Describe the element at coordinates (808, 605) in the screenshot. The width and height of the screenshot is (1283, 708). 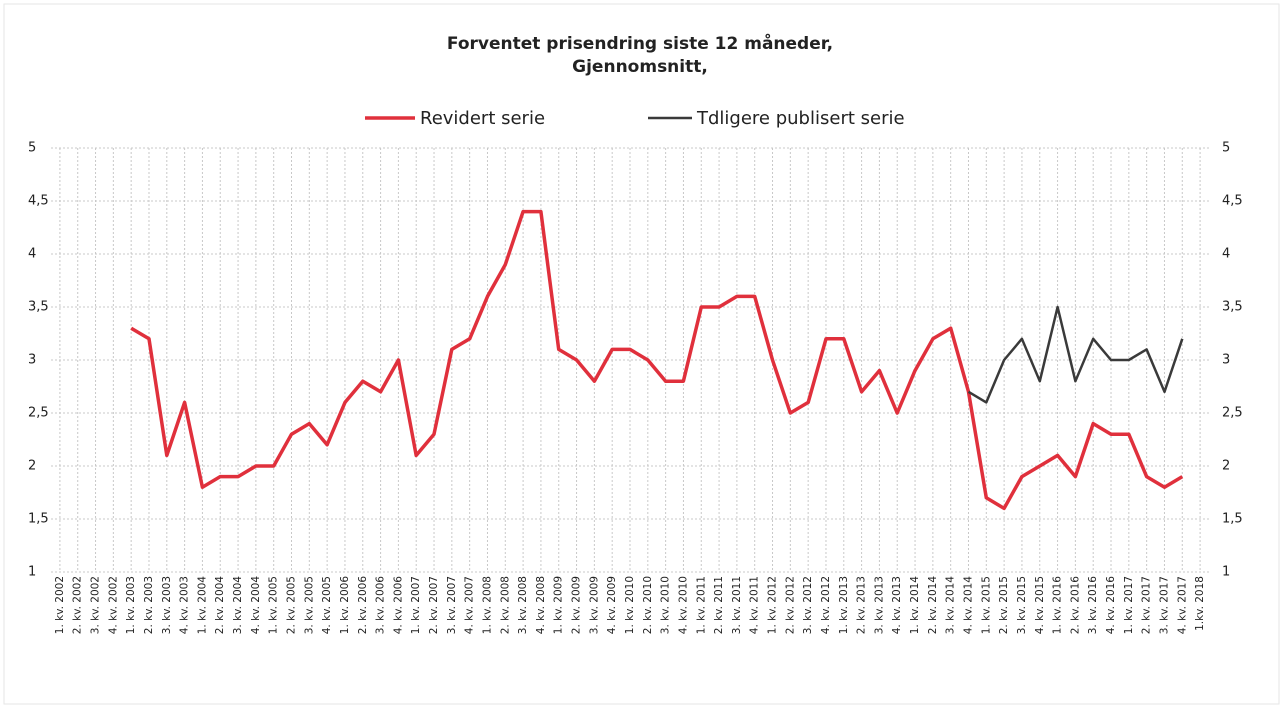
I see `x-tick-label: 3. kv. 2012` at that location.